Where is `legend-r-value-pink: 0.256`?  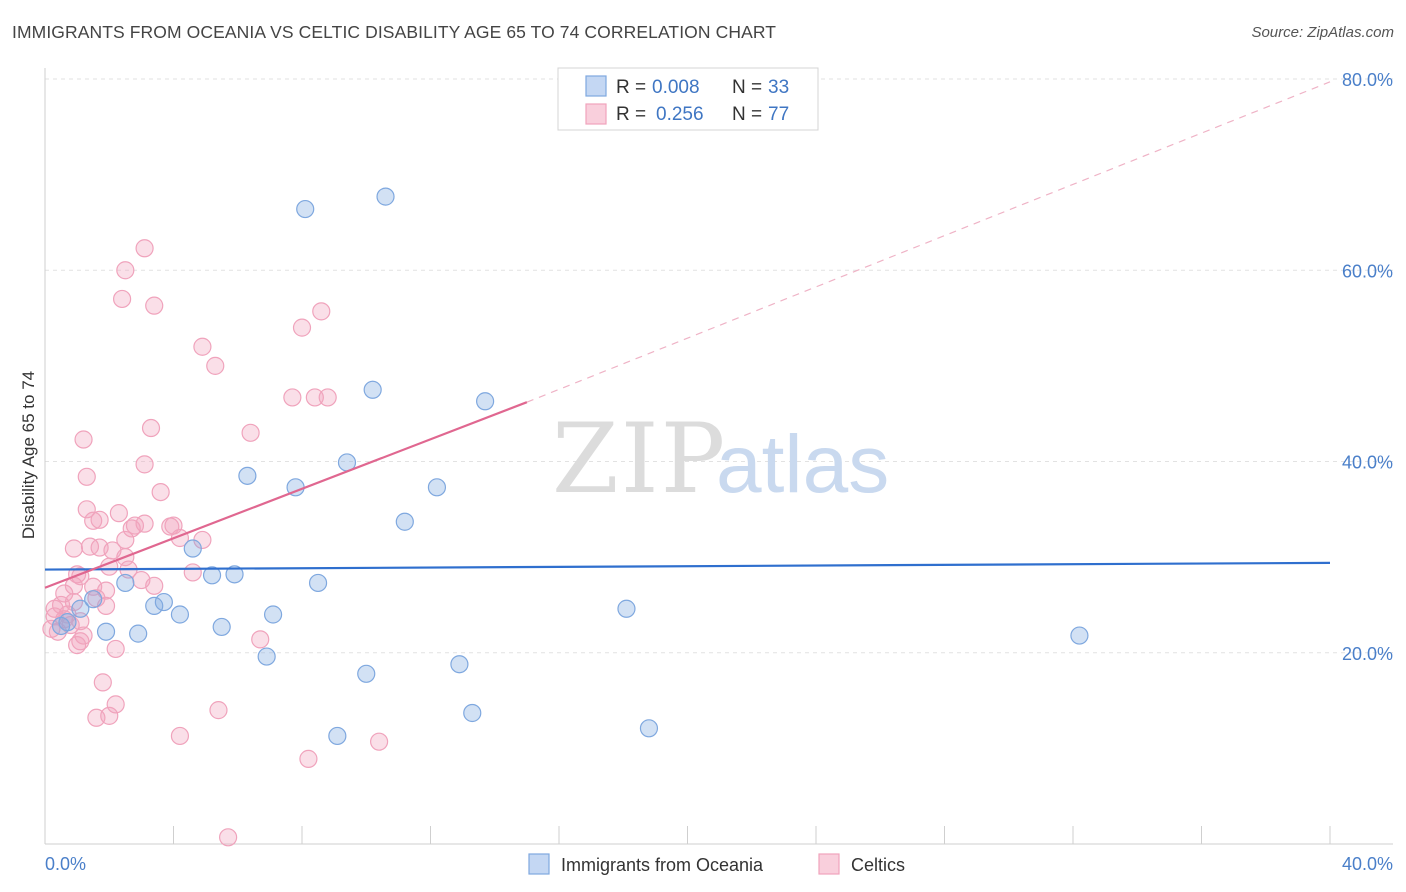
legend-r-value-pink: 0.256 is located at coordinates (680, 114).